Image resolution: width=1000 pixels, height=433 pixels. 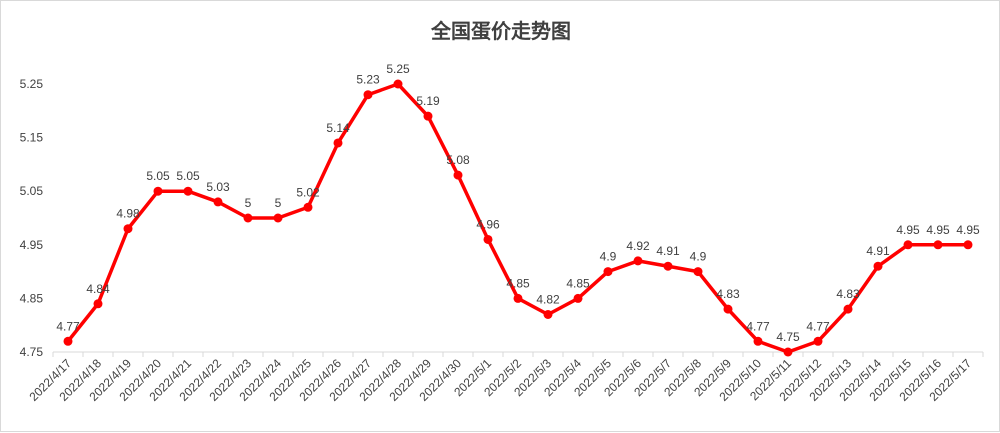 What do you see at coordinates (32, 84) in the screenshot?
I see `y-tick-label: 5.25` at bounding box center [32, 84].